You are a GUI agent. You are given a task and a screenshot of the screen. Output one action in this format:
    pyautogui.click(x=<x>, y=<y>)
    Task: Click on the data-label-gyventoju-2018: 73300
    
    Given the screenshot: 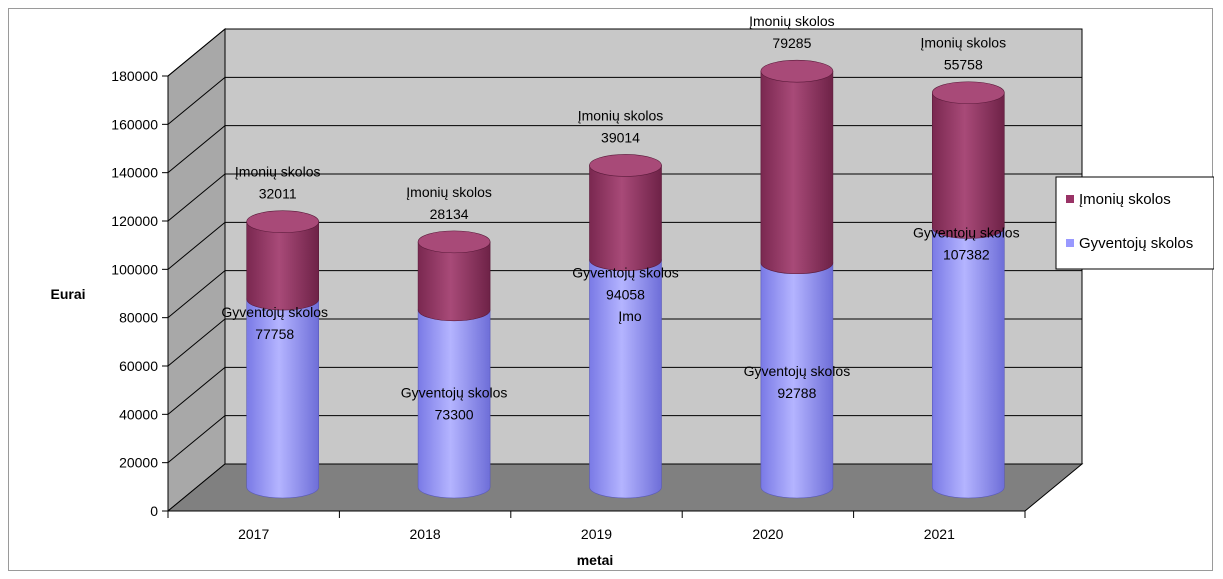 What is the action you would take?
    pyautogui.click(x=454, y=414)
    